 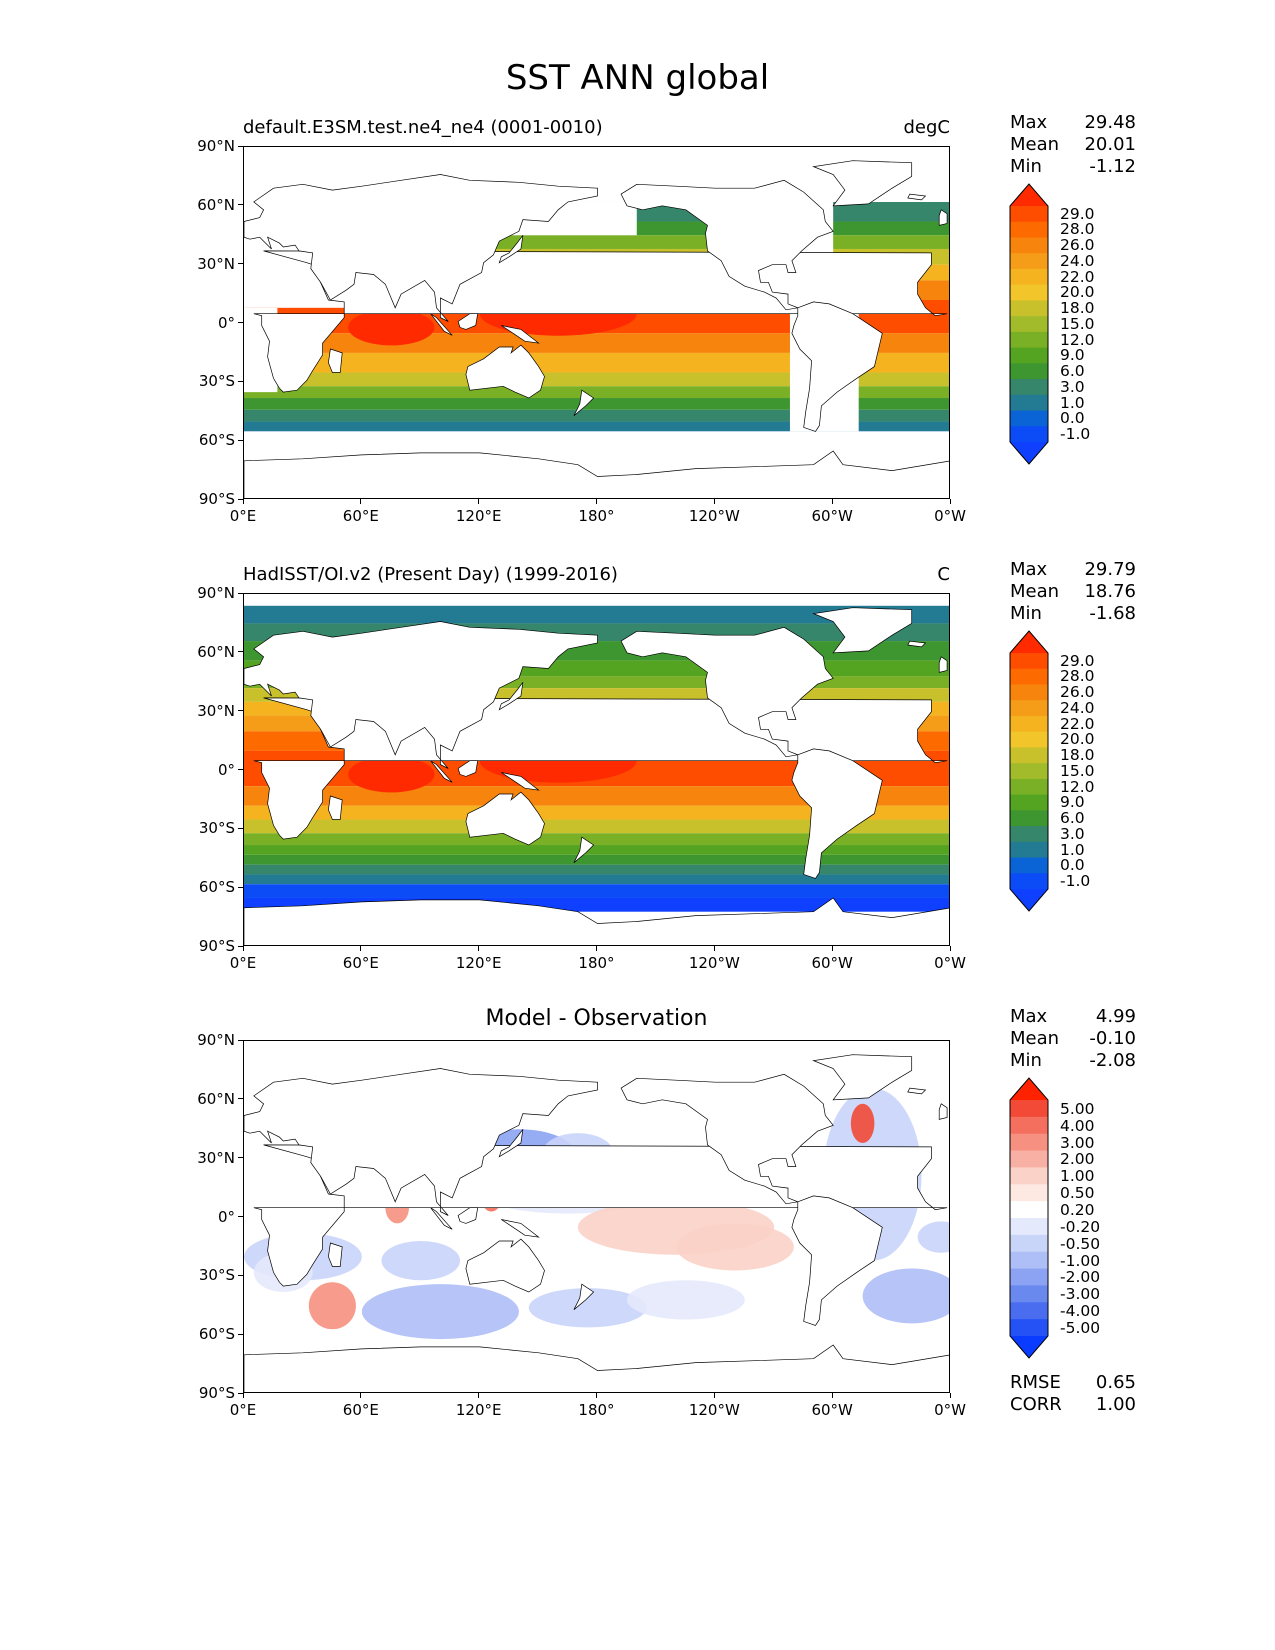 I want to click on stat-row: Min -1.12, so click(x=1073, y=167).